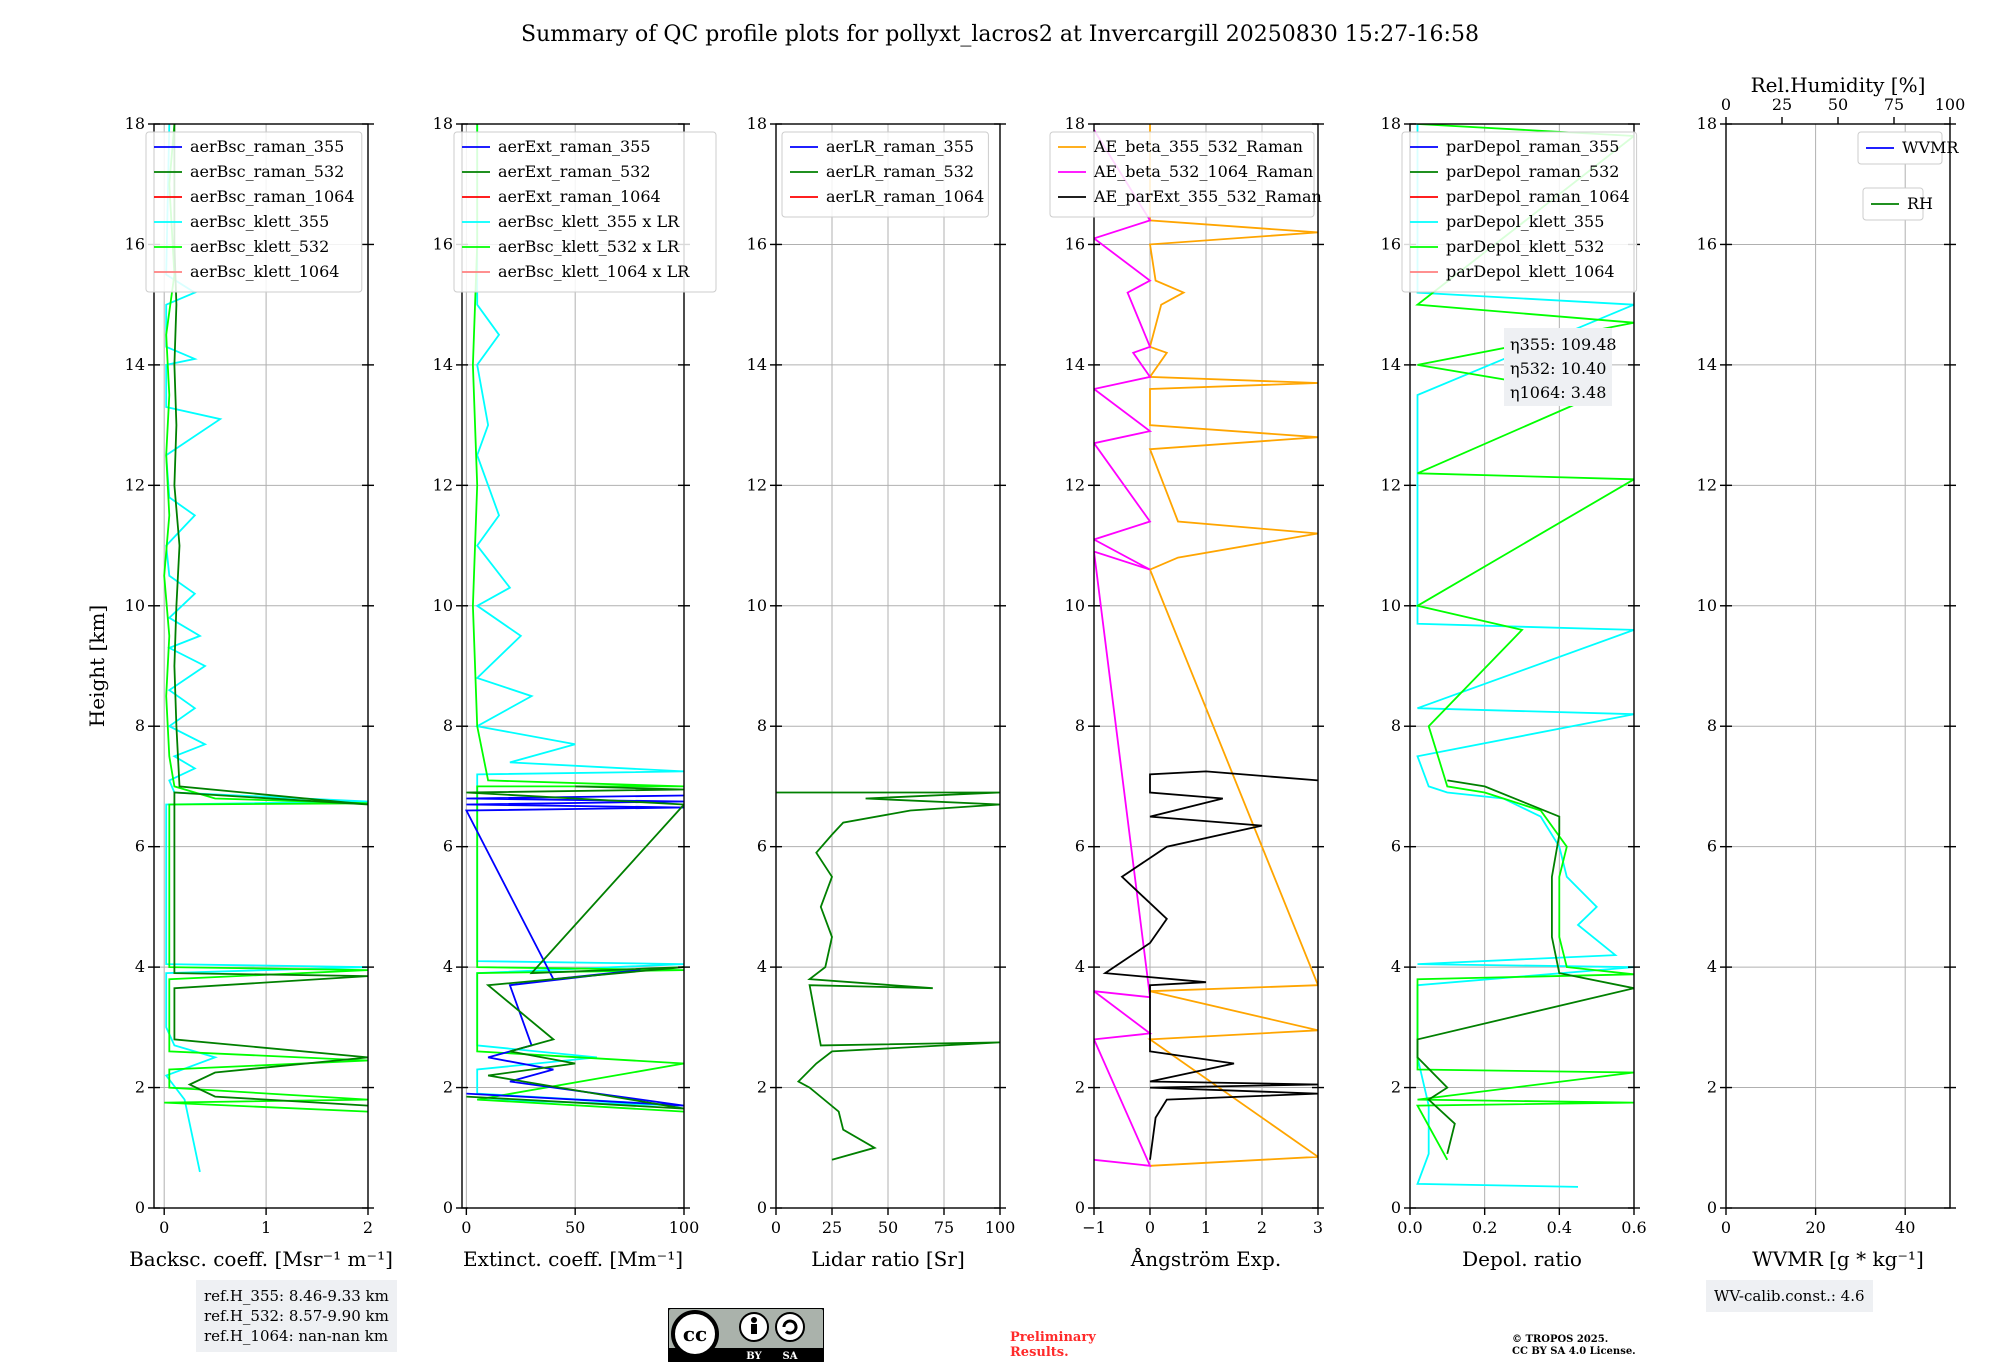 The width and height of the screenshot is (2000, 1362). What do you see at coordinates (1522, 1259) in the screenshot?
I see `xlabel: Depol. ratio` at bounding box center [1522, 1259].